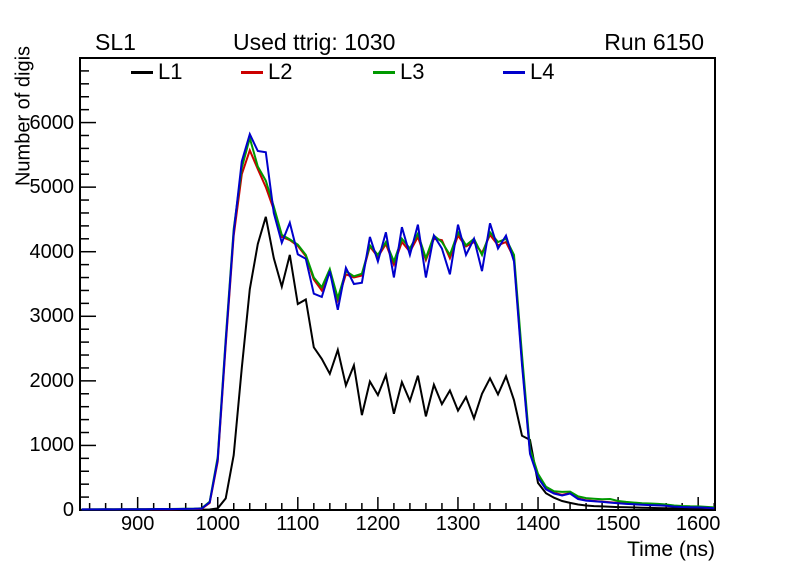 The width and height of the screenshot is (796, 572). Describe the element at coordinates (52, 316) in the screenshot. I see `y-tick-label: 3000` at that location.